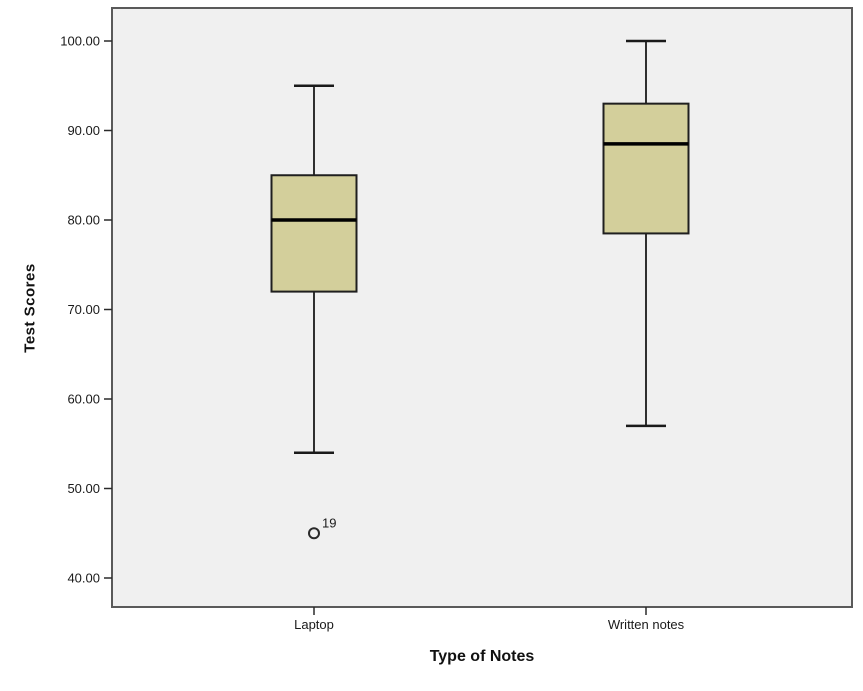  What do you see at coordinates (646, 624) in the screenshot?
I see `x-tick-label: Written notes` at bounding box center [646, 624].